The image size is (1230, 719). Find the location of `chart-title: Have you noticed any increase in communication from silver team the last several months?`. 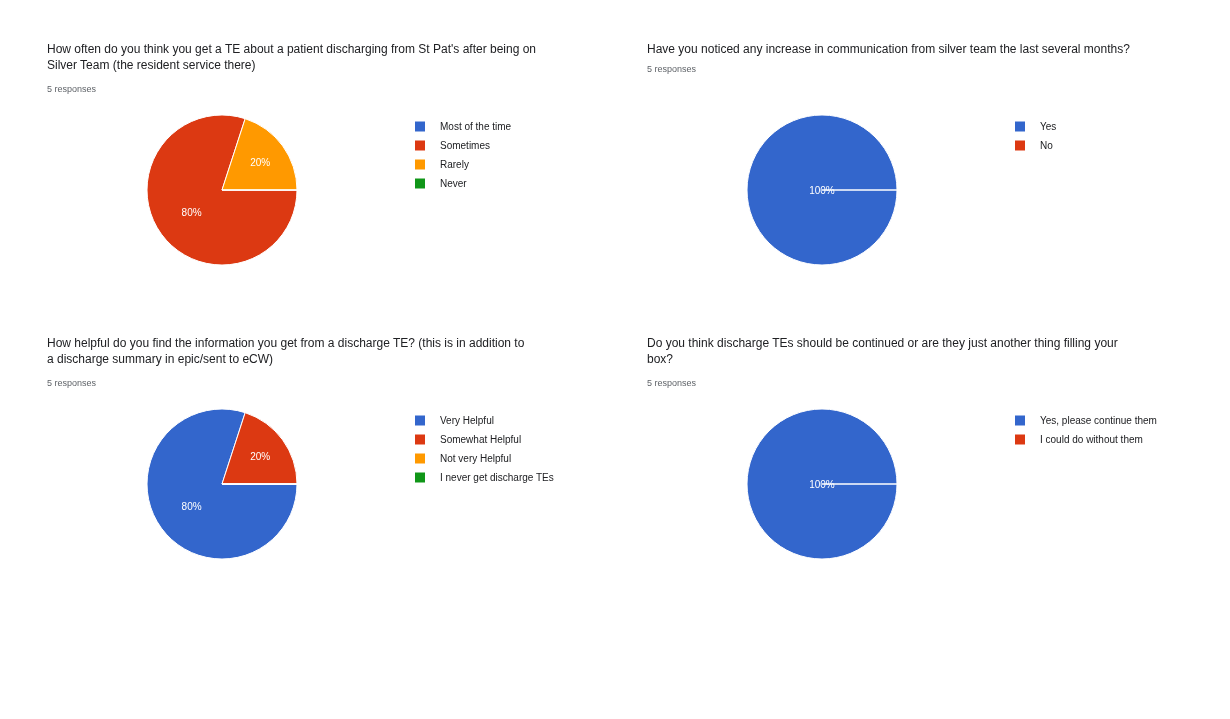

chart-title: Have you noticed any increase in communication from silver team the last several months? is located at coordinates (889, 49).